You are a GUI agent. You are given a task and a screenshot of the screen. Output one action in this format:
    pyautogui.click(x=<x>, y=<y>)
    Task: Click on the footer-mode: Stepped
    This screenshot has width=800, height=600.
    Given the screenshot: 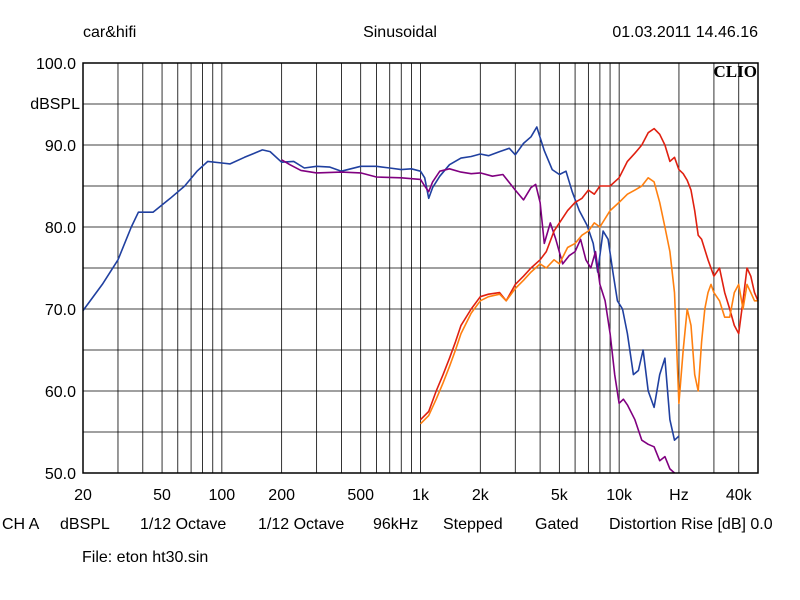 What is the action you would take?
    pyautogui.click(x=473, y=524)
    